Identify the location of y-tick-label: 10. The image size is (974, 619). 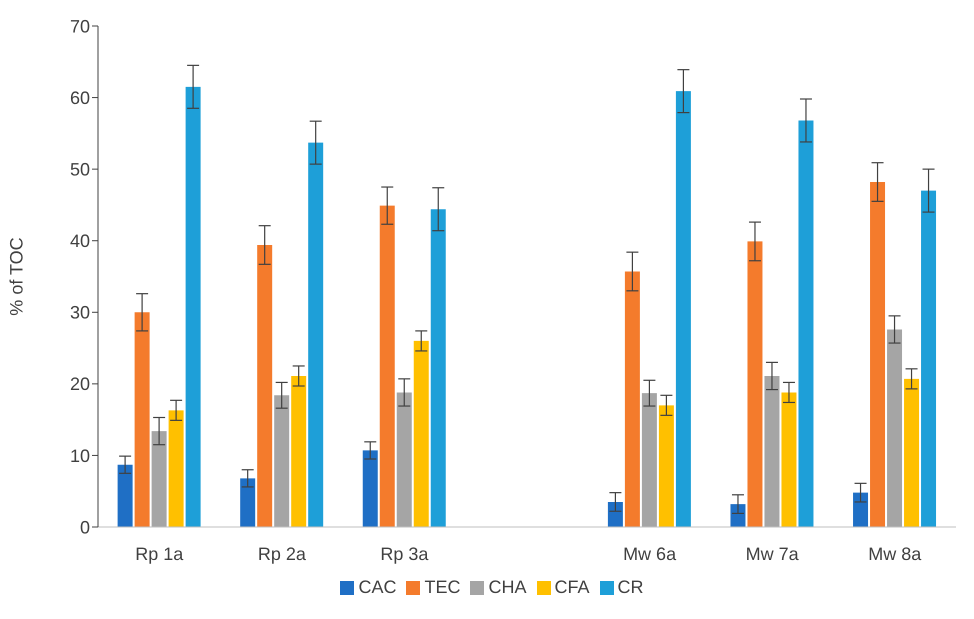
(80, 456).